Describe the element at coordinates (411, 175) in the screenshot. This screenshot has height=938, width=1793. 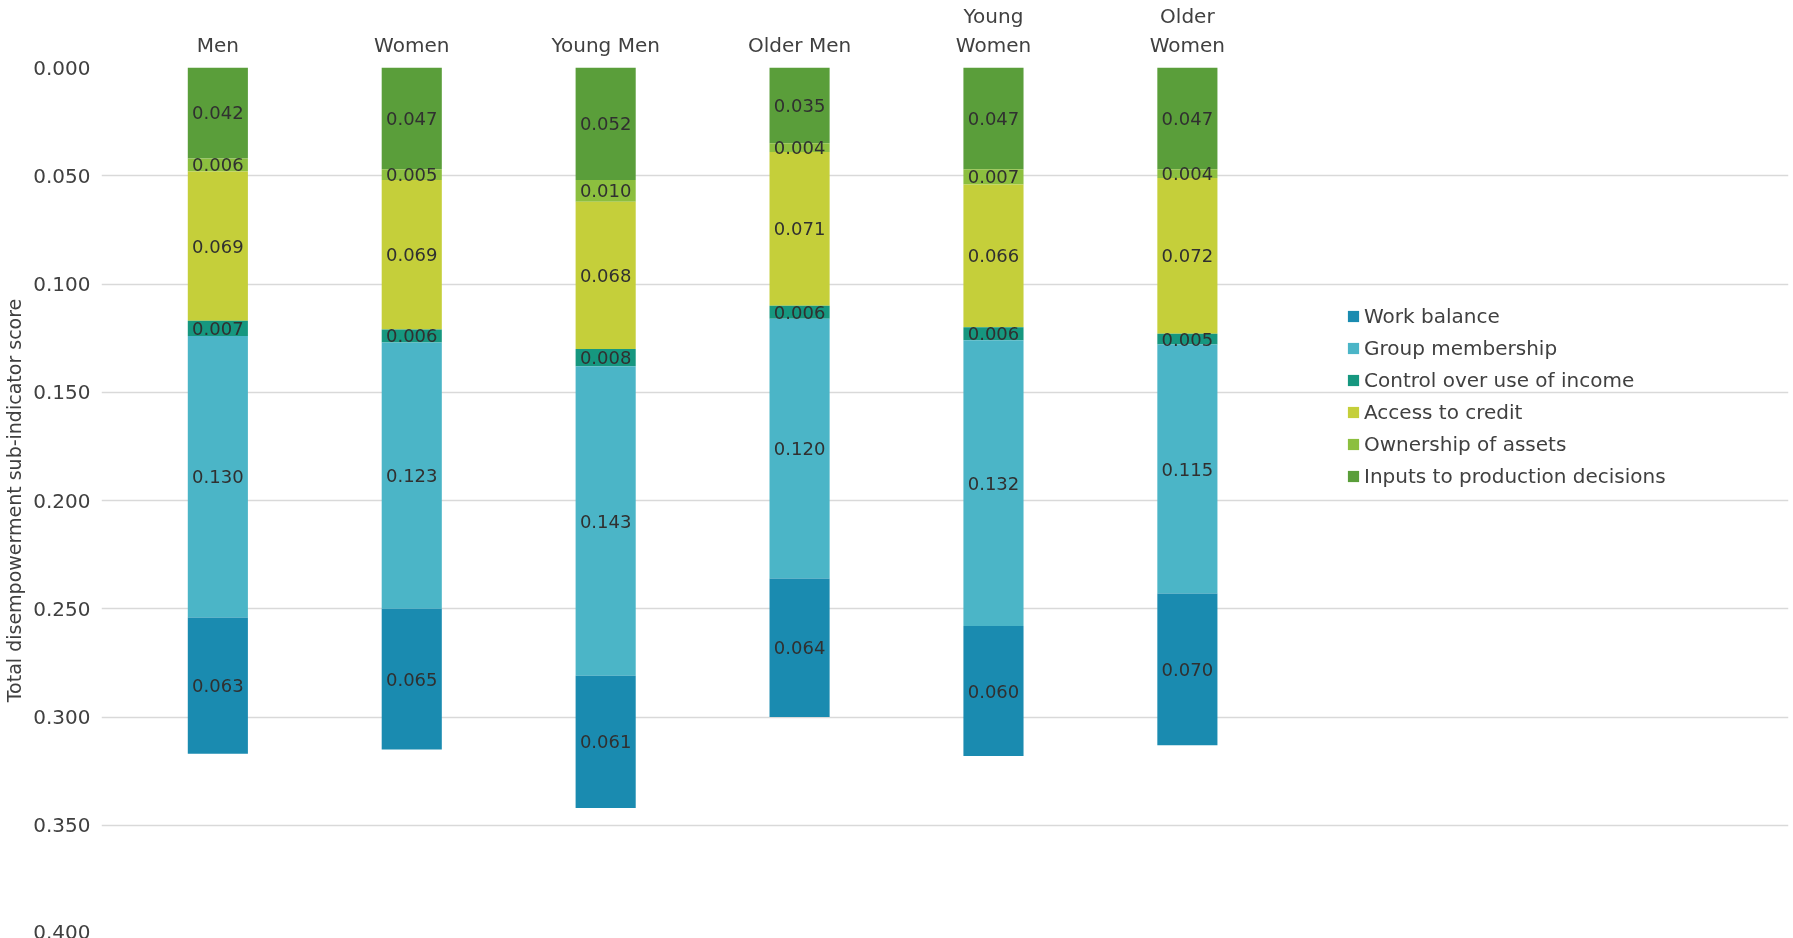
I see `data-label: 0.005` at that location.